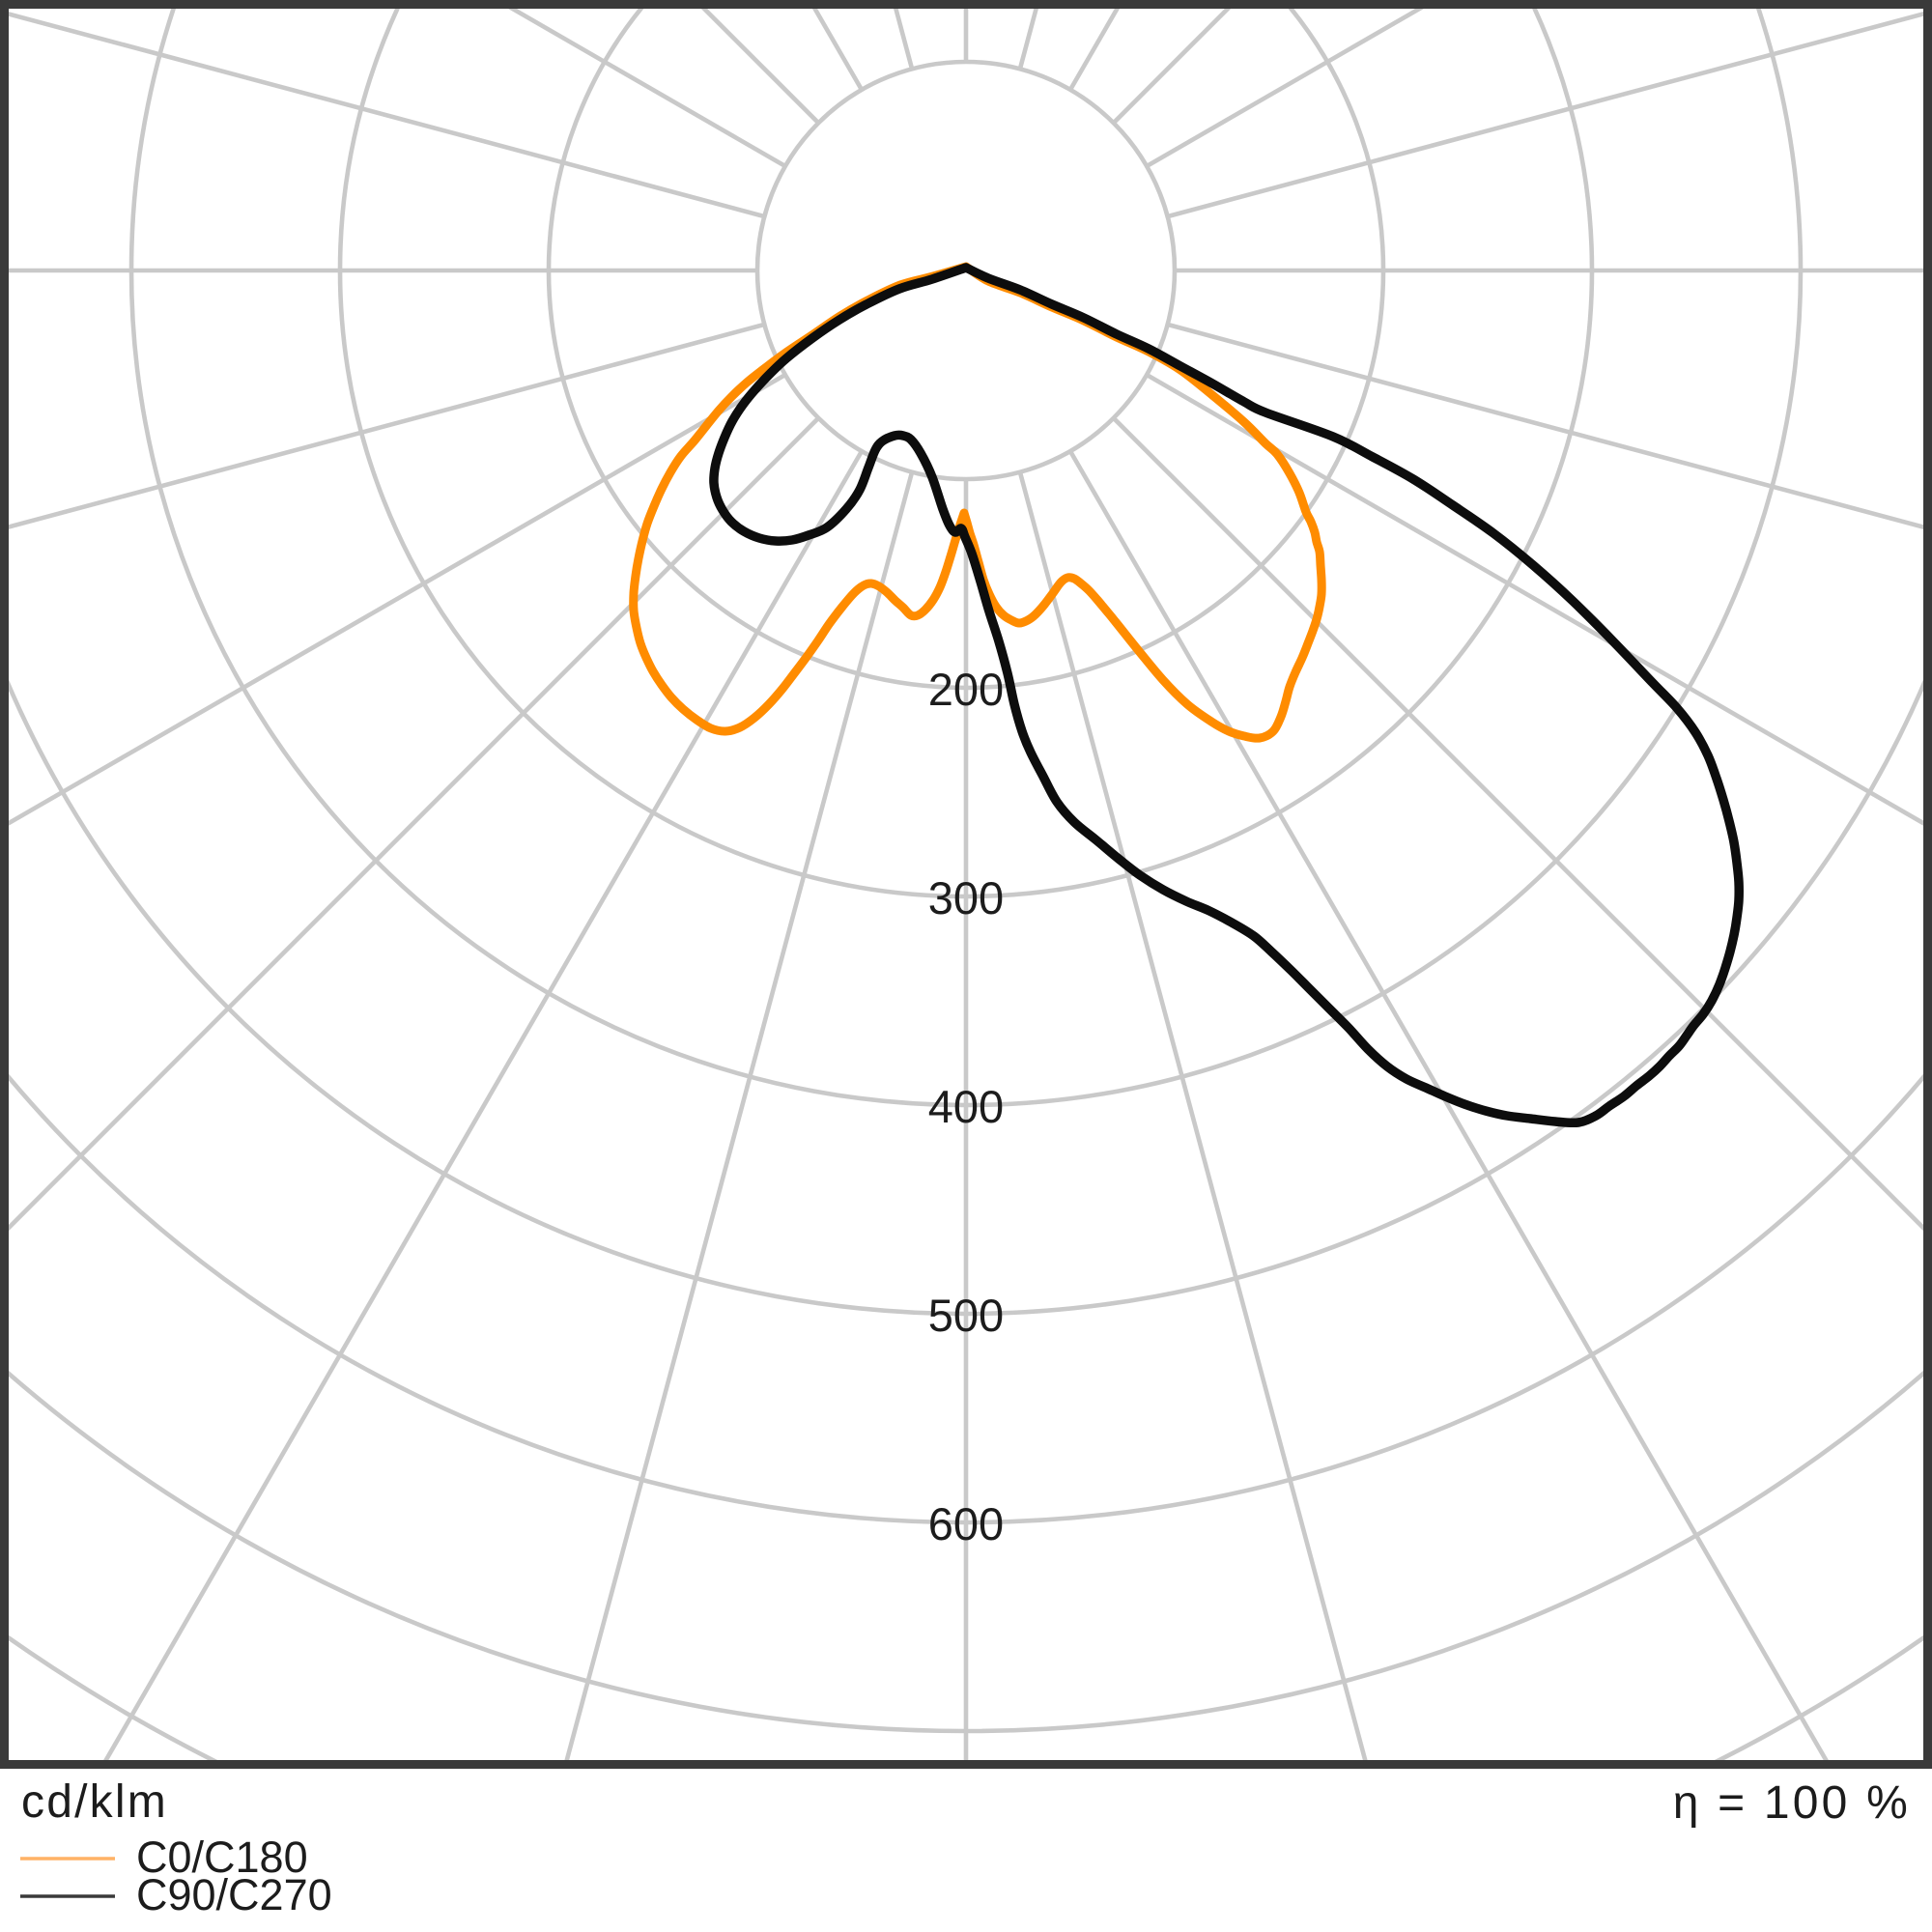 This screenshot has height=1932, width=1932. What do you see at coordinates (966, 897) in the screenshot?
I see `svg-text: 300` at bounding box center [966, 897].